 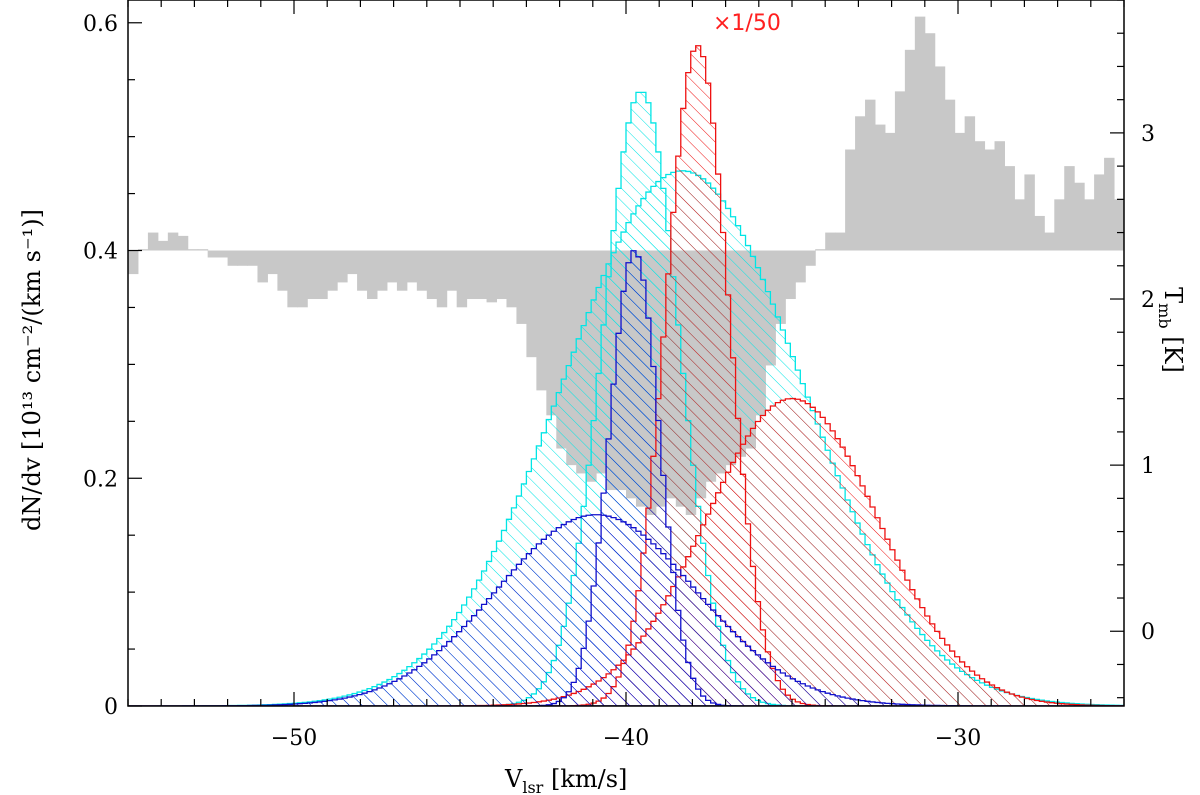 What do you see at coordinates (958, 738) in the screenshot?
I see `x-tick-label: −30` at bounding box center [958, 738].